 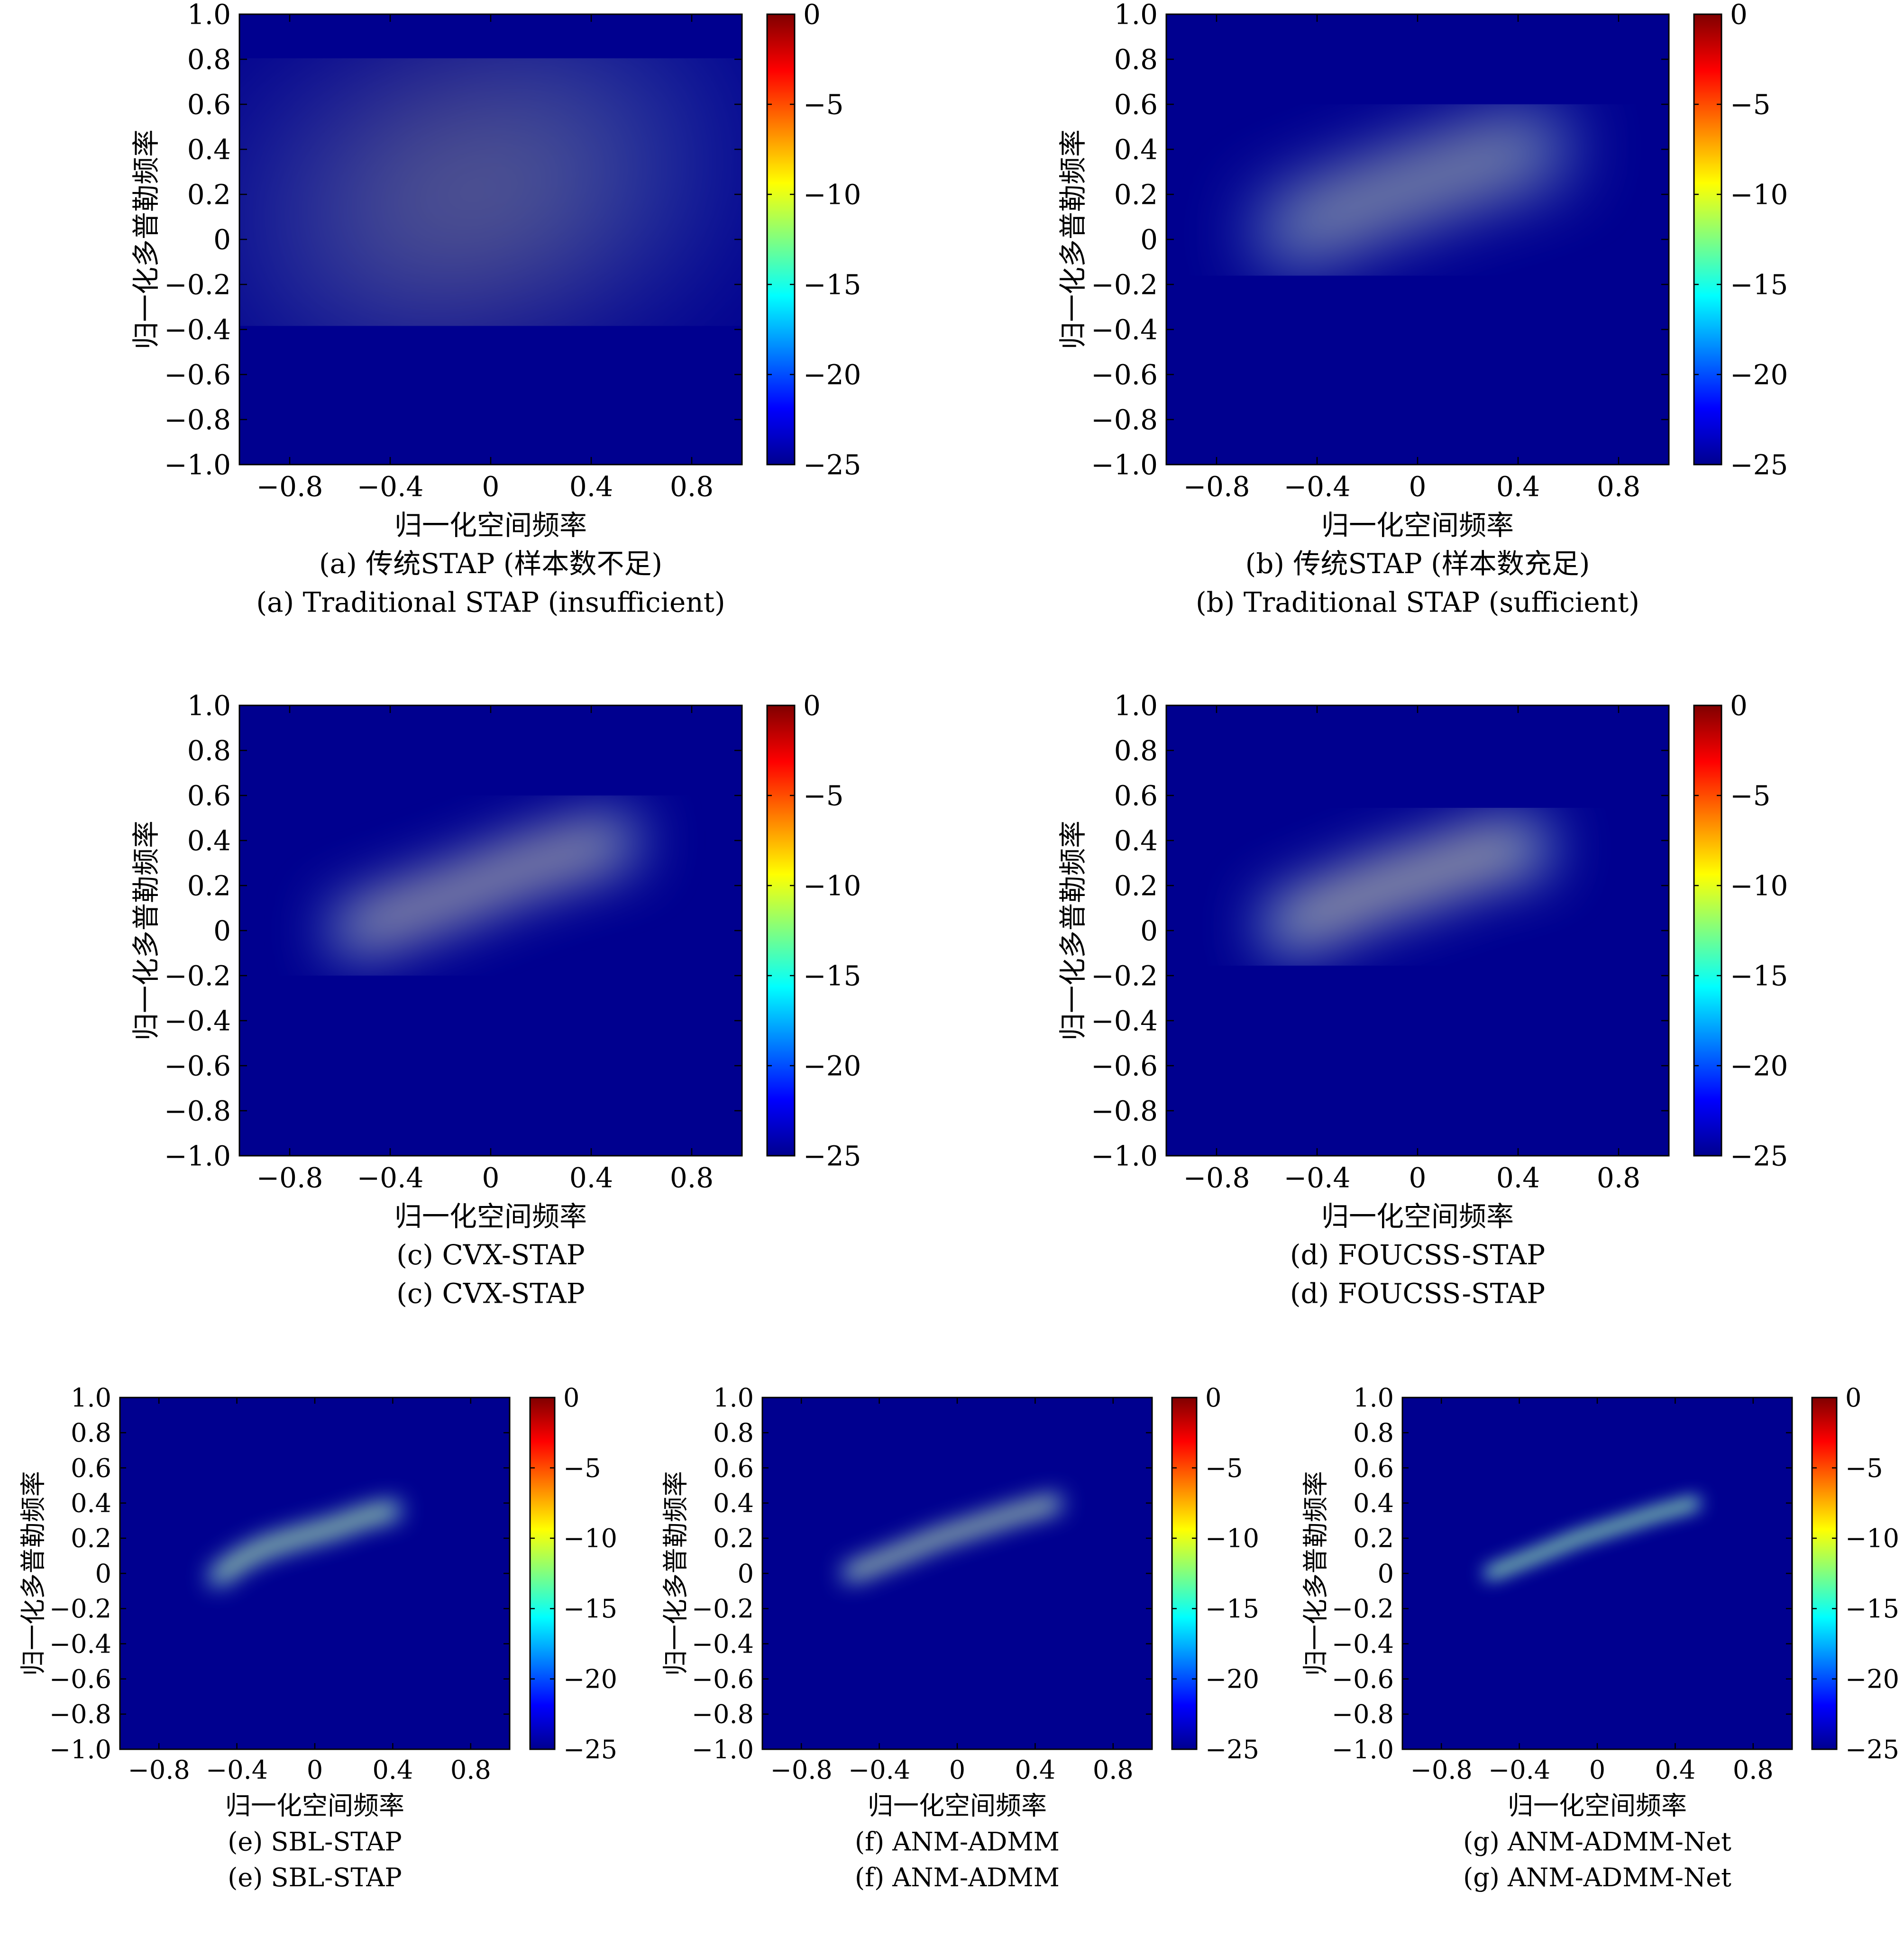 I want to click on colorbar-b, so click(x=1708, y=239).